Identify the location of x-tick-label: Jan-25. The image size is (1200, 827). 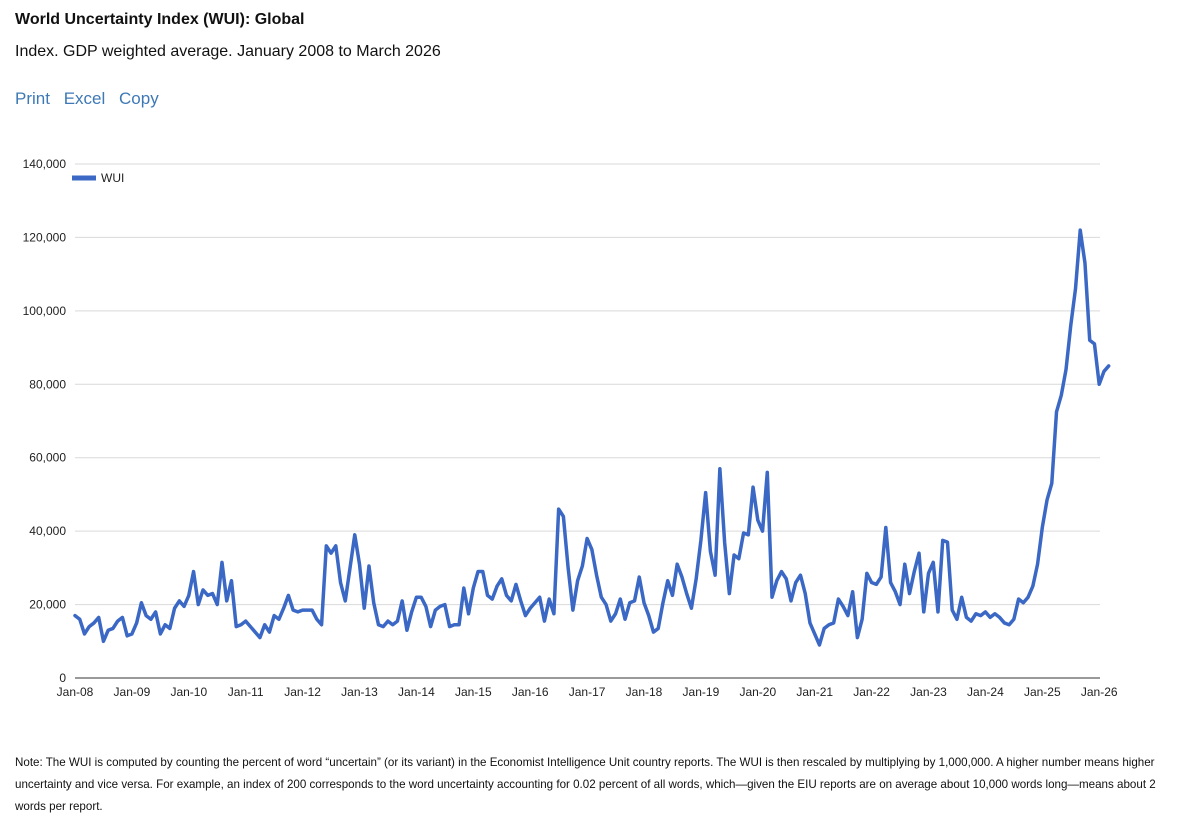
(1042, 692).